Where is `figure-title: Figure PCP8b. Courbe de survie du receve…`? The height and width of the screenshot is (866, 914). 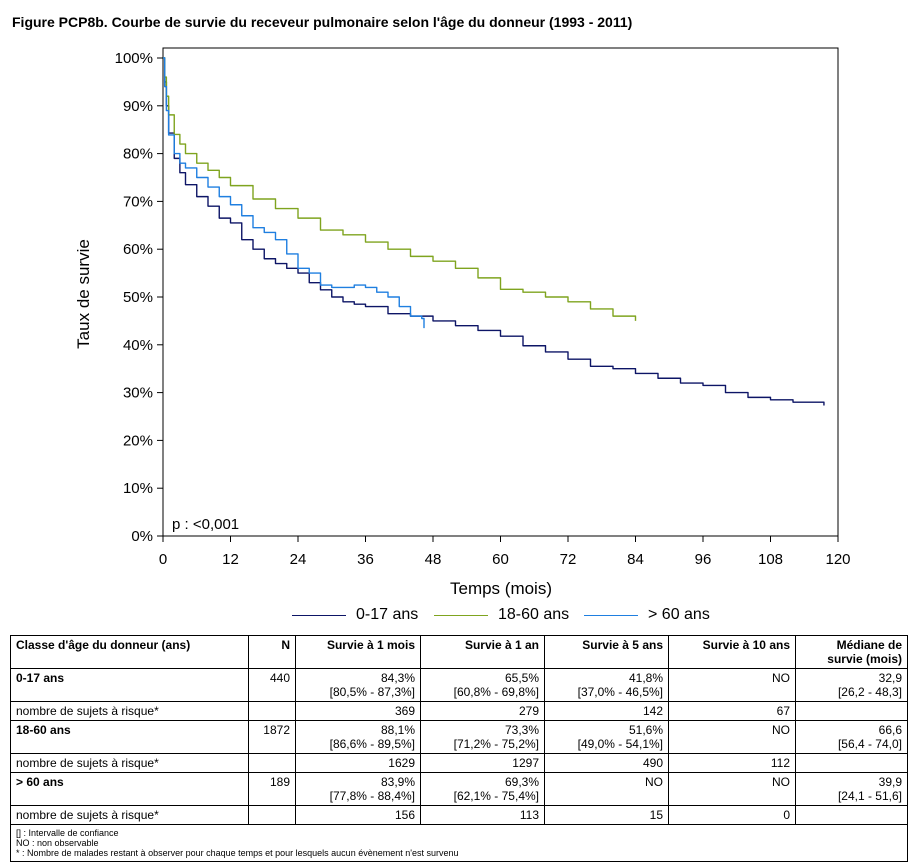 figure-title: Figure PCP8b. Courbe de survie du receve… is located at coordinates (322, 22).